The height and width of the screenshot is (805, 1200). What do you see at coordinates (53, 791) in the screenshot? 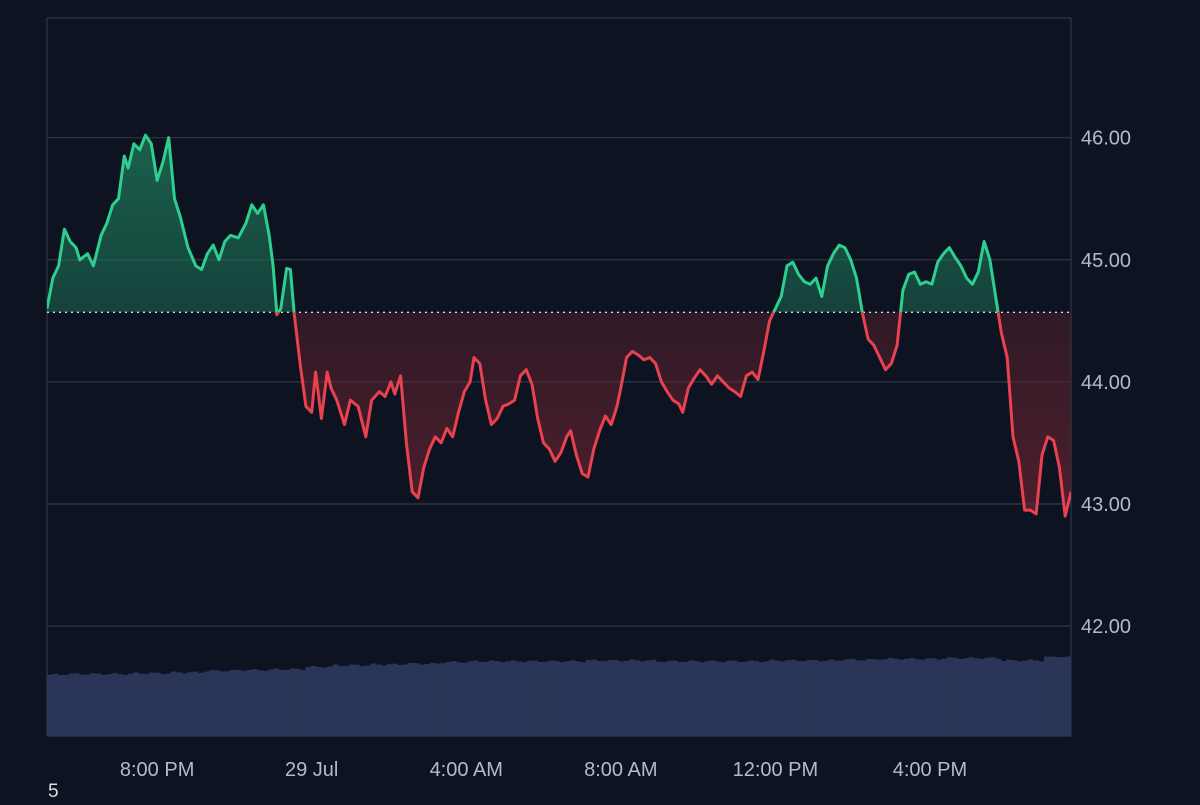
I see `stray-axis-text: 5` at bounding box center [53, 791].